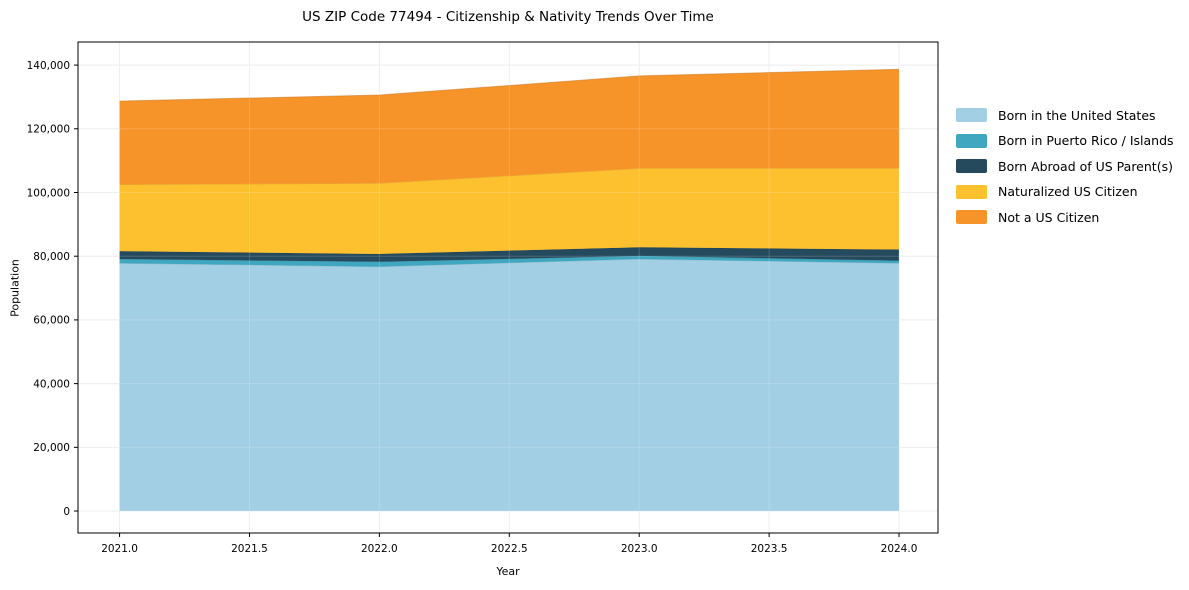  What do you see at coordinates (48, 130) in the screenshot?
I see `y-tick-label: 120,000` at bounding box center [48, 130].